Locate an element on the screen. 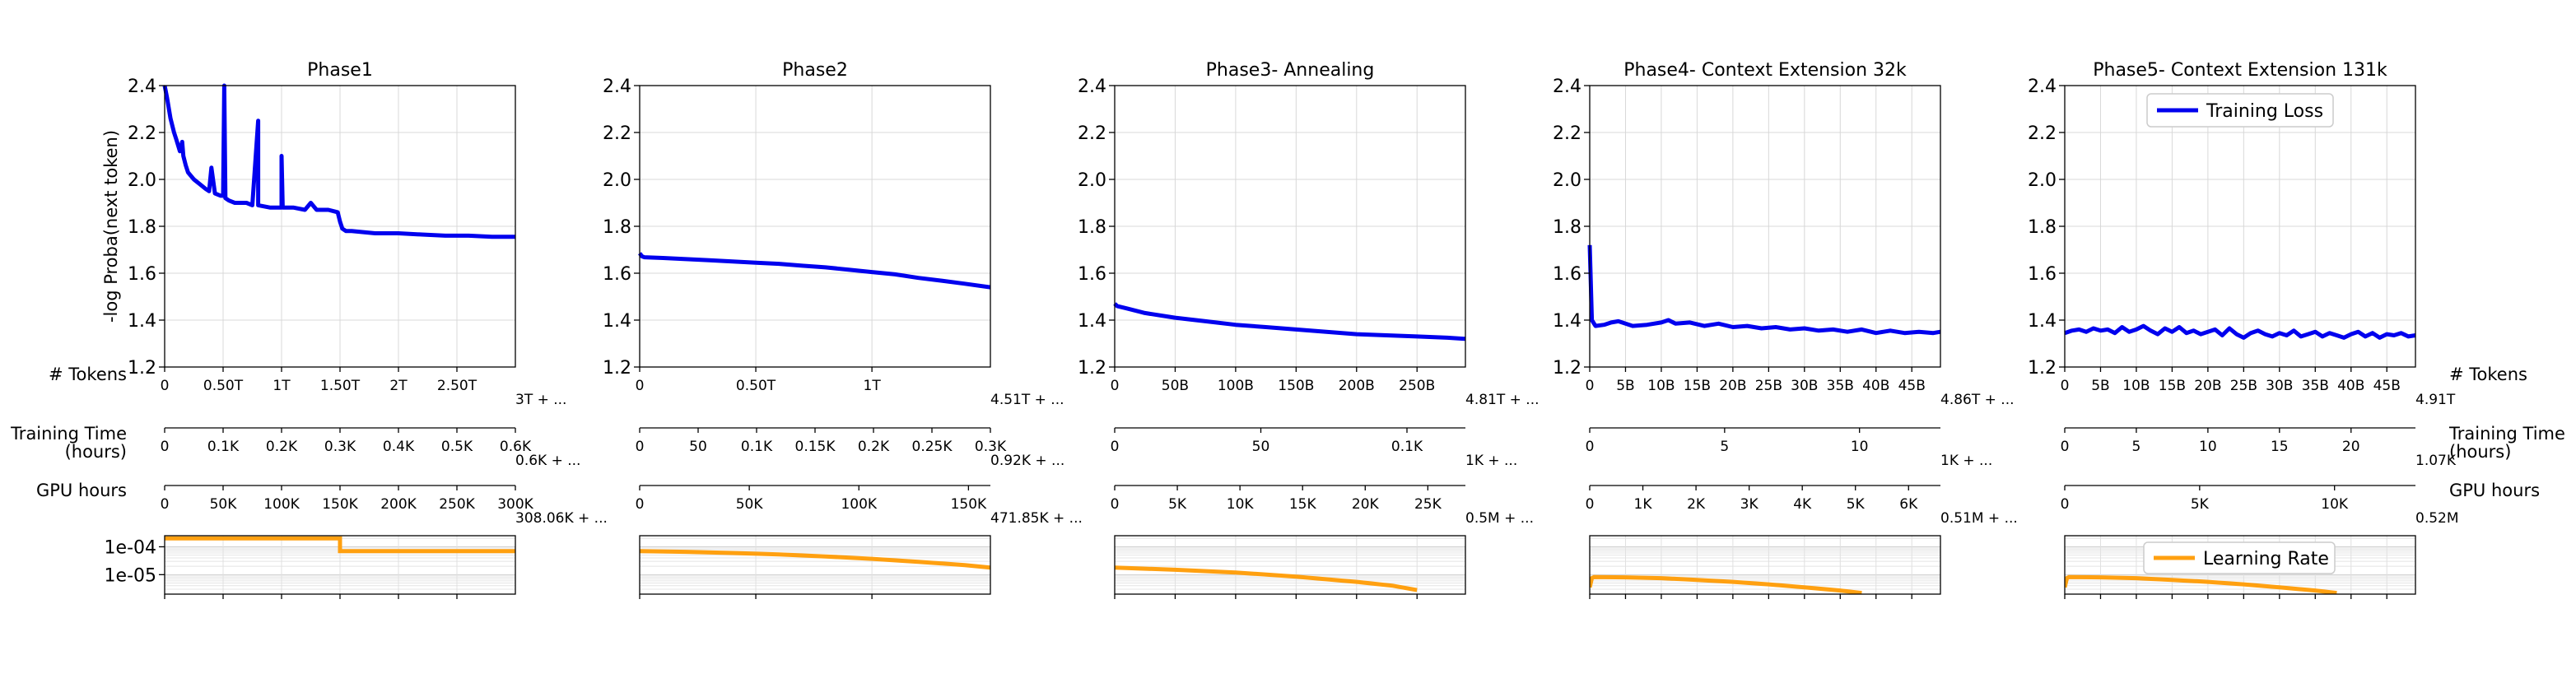 The width and height of the screenshot is (2576, 683). panel-title: Phase2 is located at coordinates (815, 70).